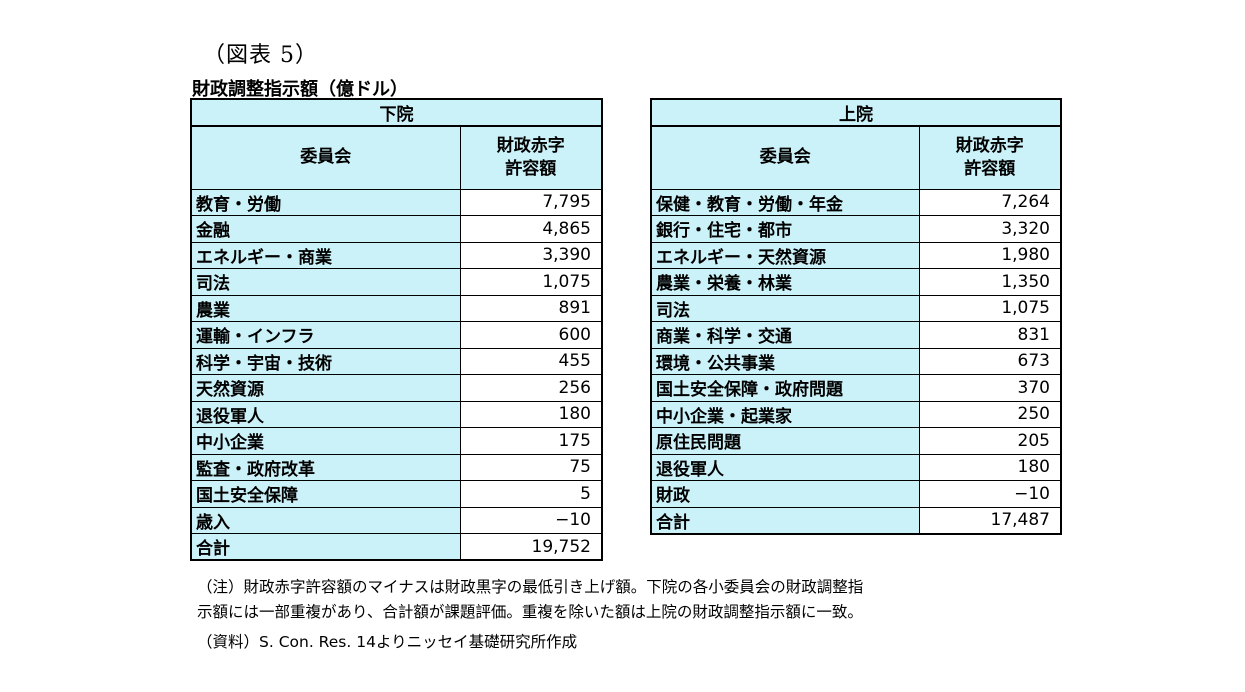 The image size is (1245, 692). Describe the element at coordinates (387, 642) in the screenshot. I see `source-note: （資料）S. Con. Res. 14よりニッセイ基礎研究所作成` at that location.